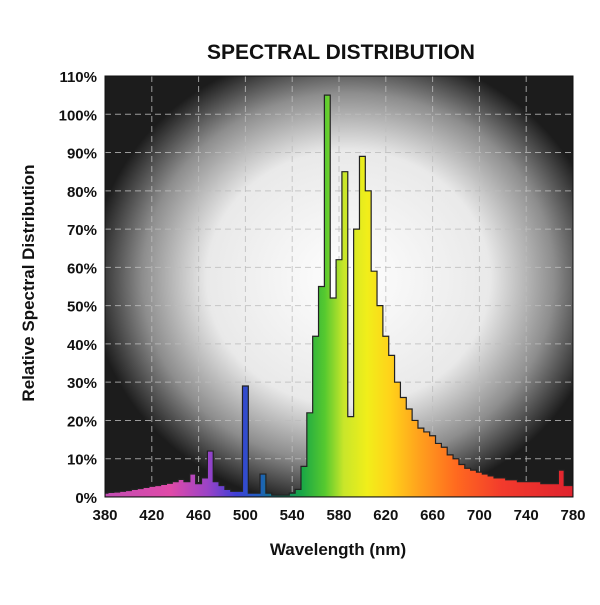  Describe the element at coordinates (86, 498) in the screenshot. I see `y-tick-label: 0%` at that location.